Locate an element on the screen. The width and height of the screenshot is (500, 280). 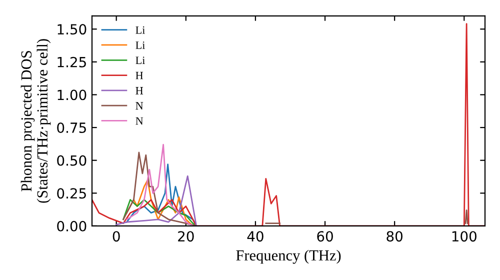
y-axis-title: Phonon projected DOS (States/THz·primitive cell) is located at coordinates (35, 121).